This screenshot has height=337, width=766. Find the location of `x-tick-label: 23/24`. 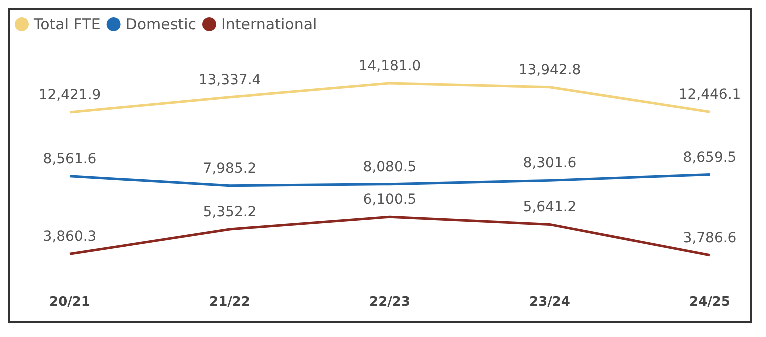

x-tick-label: 23/24 is located at coordinates (550, 302).